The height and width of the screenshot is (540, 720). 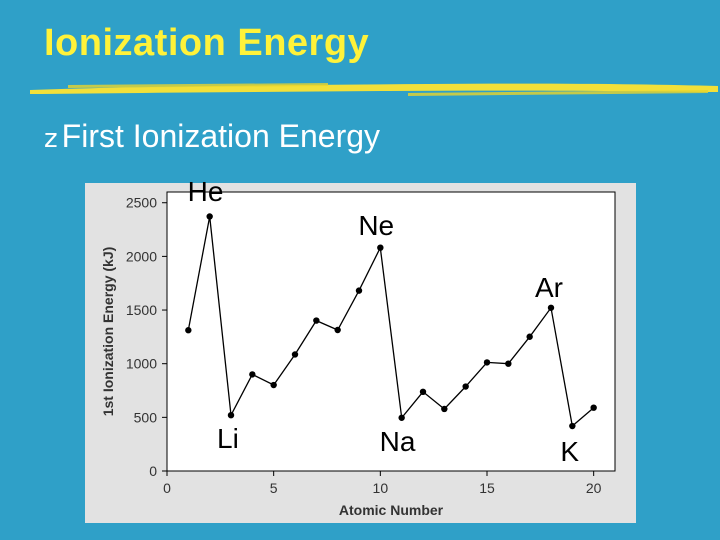 I want to click on x-tick-label: 20, so click(x=594, y=488).